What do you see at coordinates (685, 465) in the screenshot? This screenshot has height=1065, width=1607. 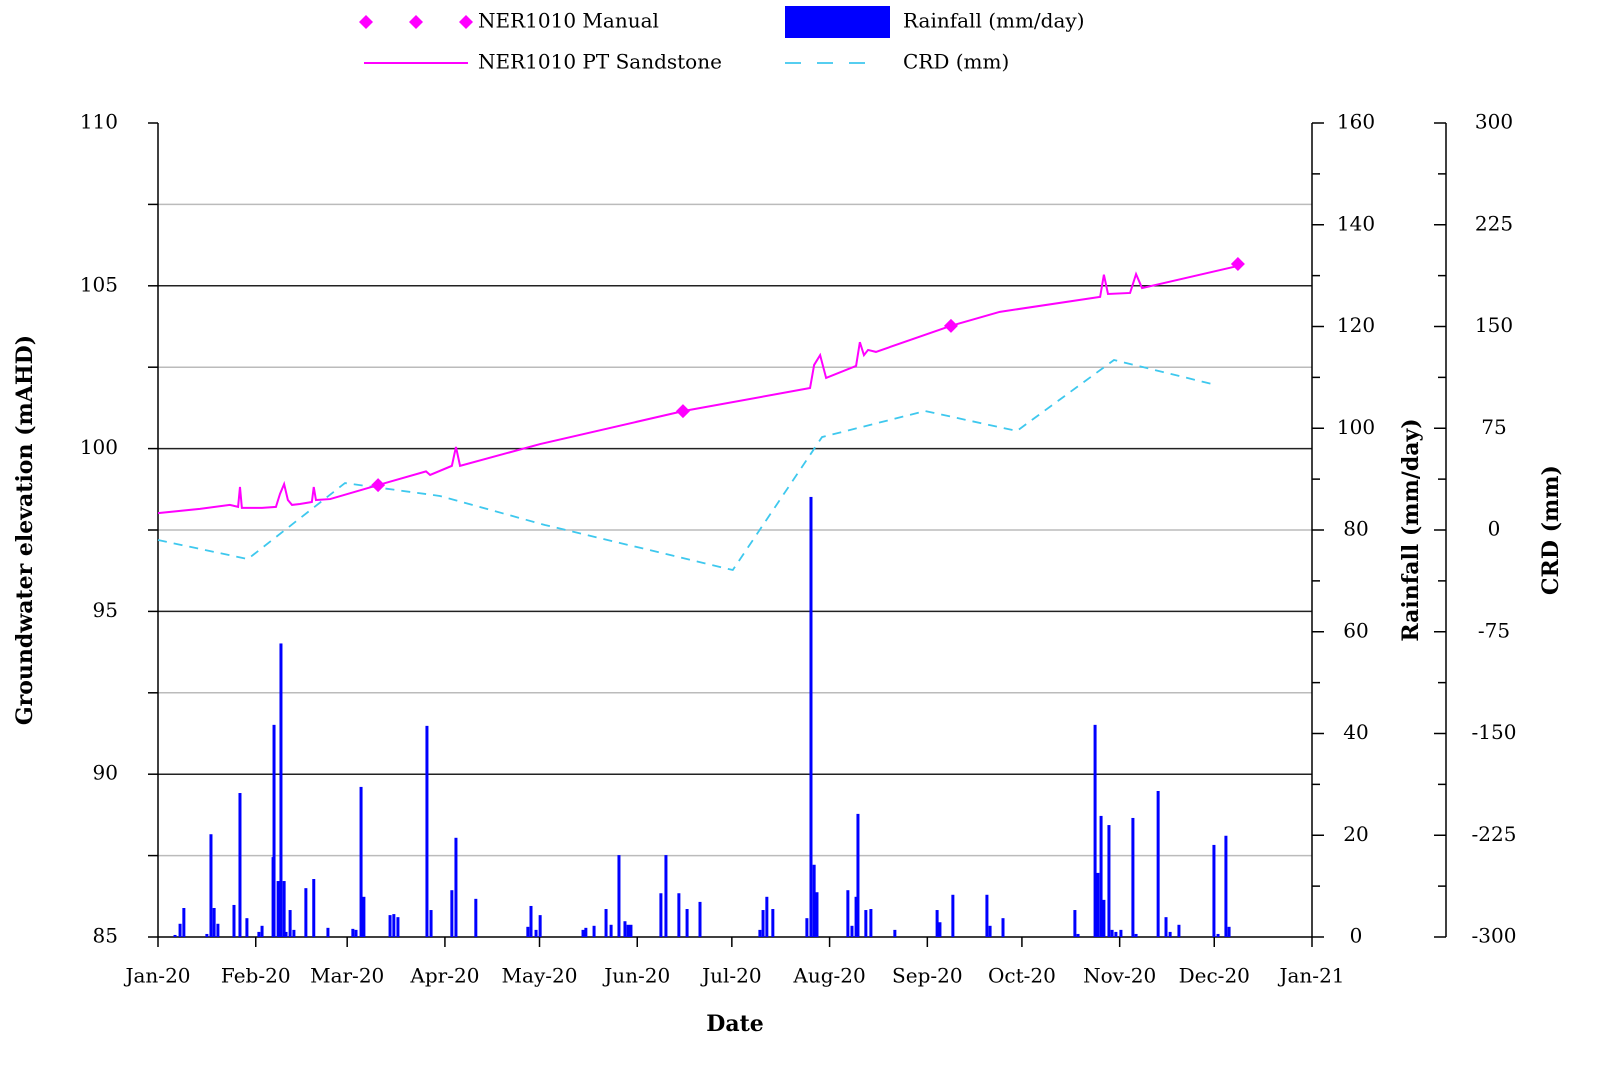 I see `line` at bounding box center [685, 465].